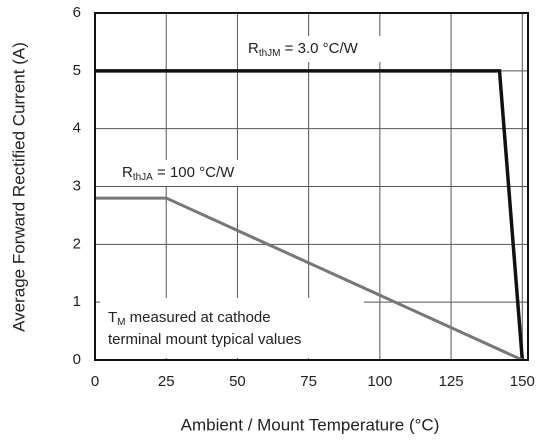  I want to click on annotation: terminal mount typical values, so click(204, 339).